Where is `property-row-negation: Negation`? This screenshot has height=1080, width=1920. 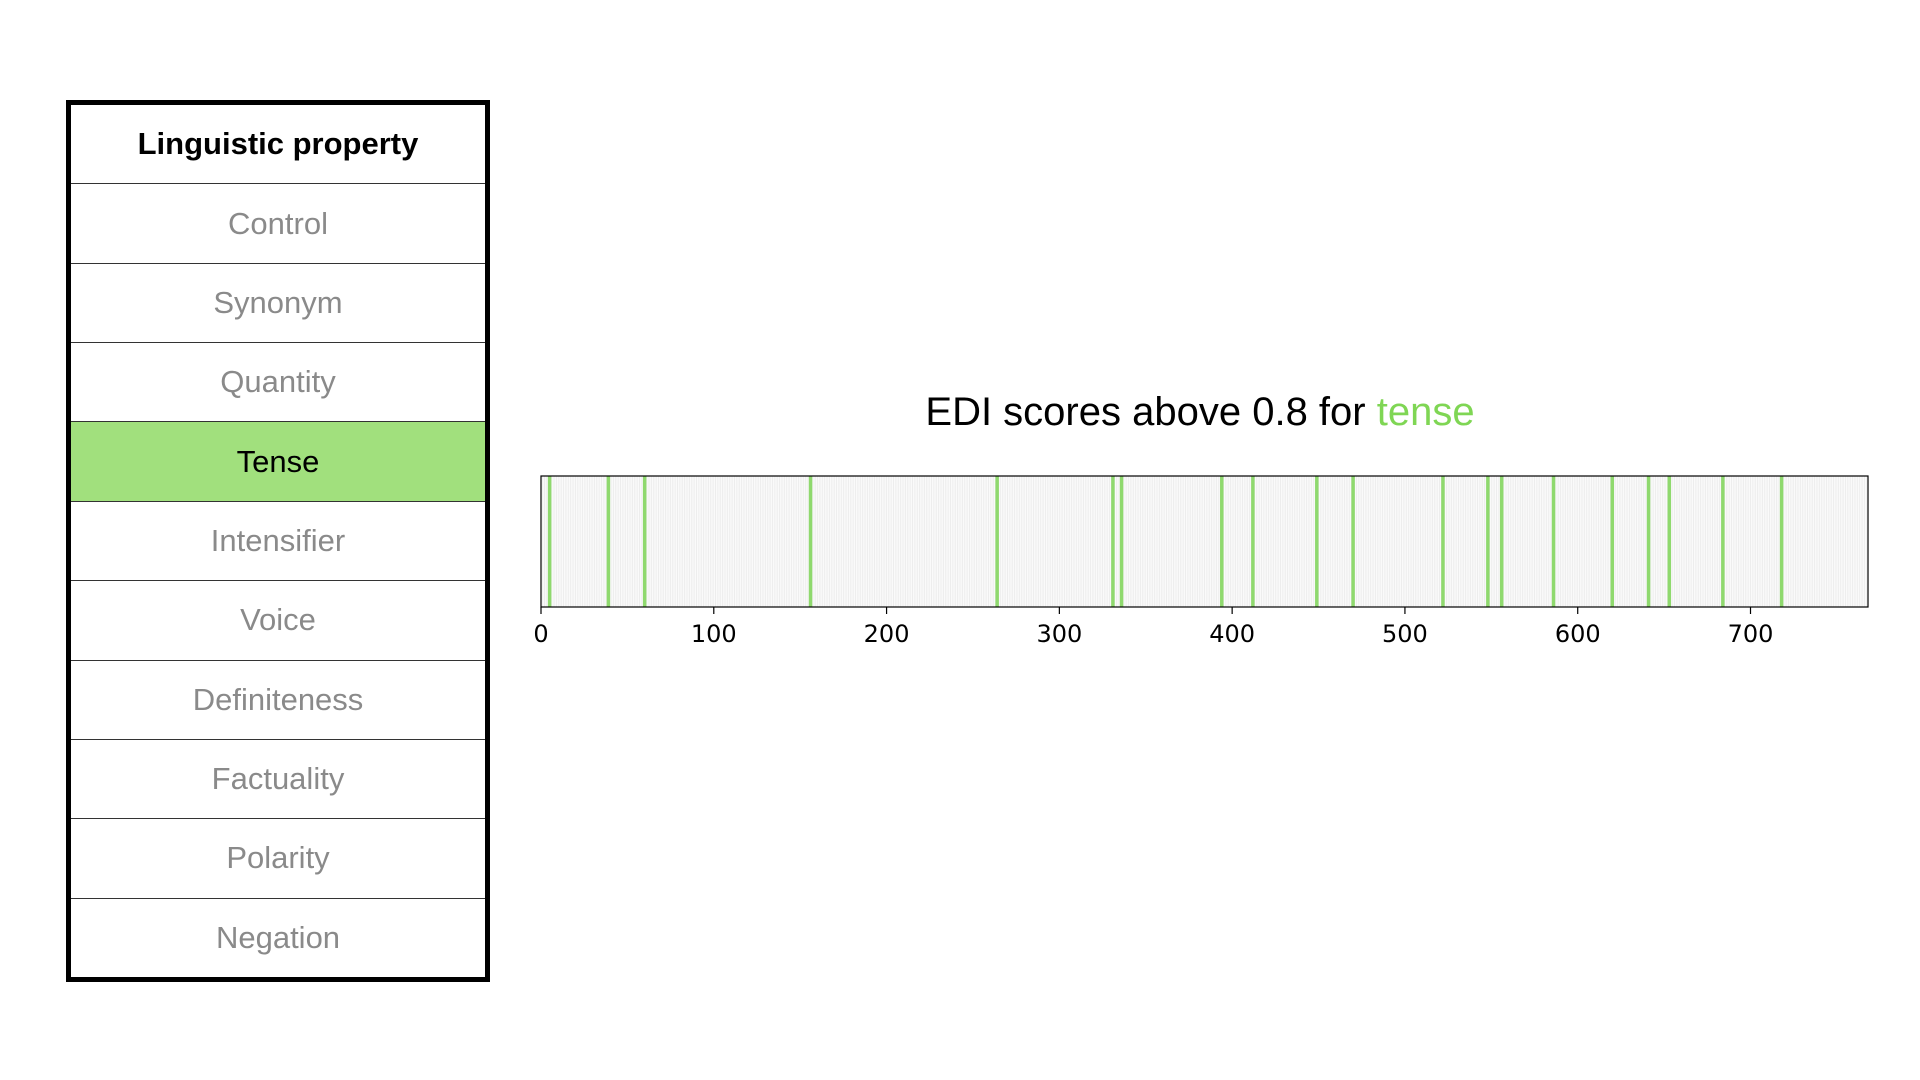 property-row-negation: Negation is located at coordinates (278, 937).